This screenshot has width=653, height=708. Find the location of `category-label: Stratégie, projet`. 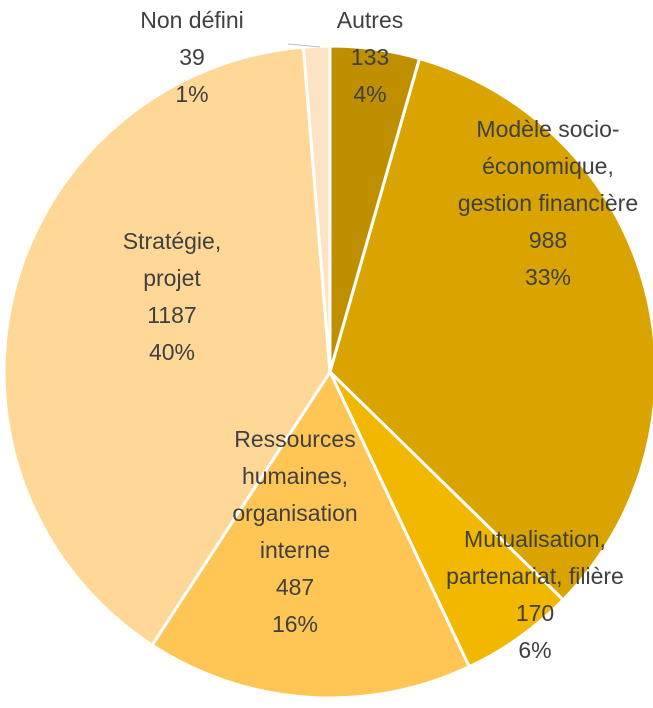

category-label: Stratégie, projet is located at coordinates (172, 259).